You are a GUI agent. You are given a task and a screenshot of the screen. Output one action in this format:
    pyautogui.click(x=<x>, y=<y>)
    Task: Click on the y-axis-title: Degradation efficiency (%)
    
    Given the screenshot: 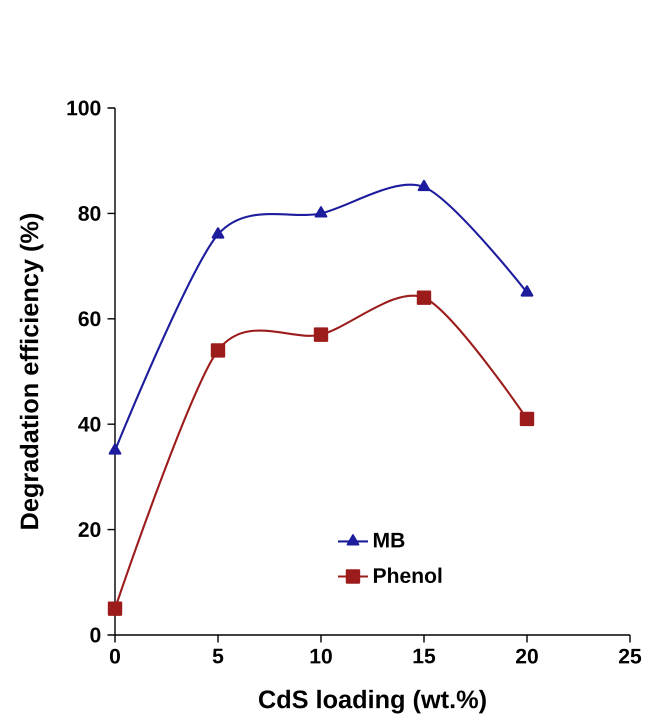 What is the action you would take?
    pyautogui.click(x=32, y=371)
    